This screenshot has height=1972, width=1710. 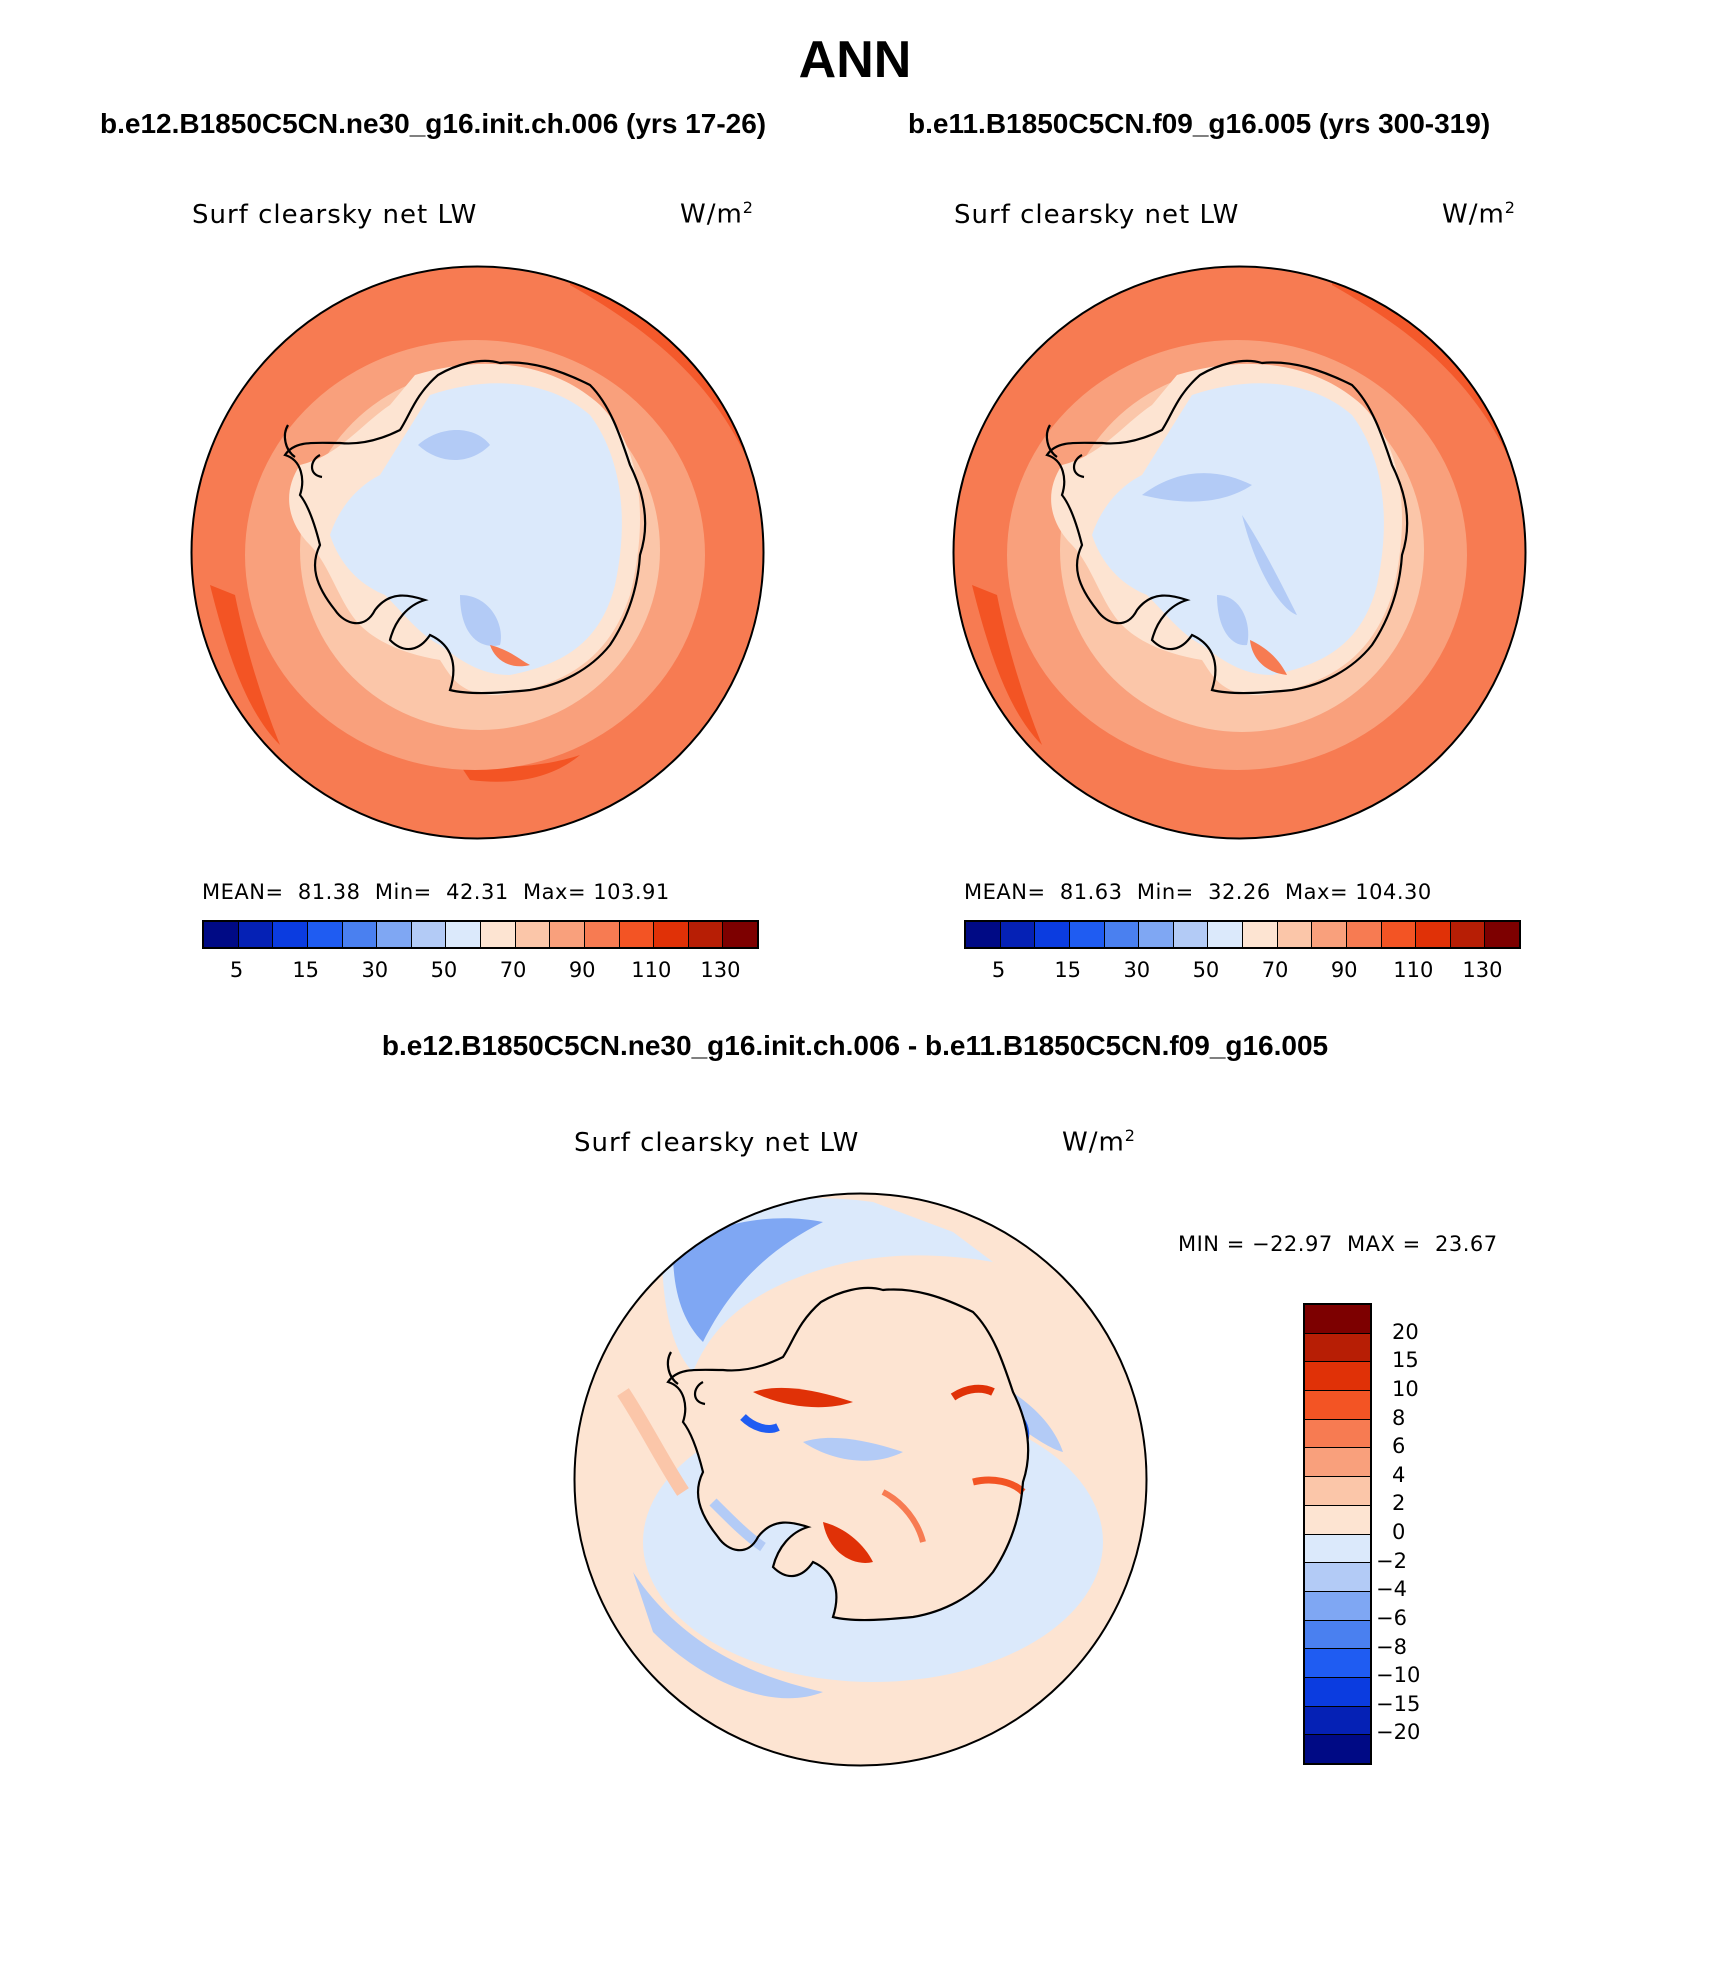 What do you see at coordinates (1391, 1617) in the screenshot?
I see `colorbar-tick-label: −6` at bounding box center [1391, 1617].